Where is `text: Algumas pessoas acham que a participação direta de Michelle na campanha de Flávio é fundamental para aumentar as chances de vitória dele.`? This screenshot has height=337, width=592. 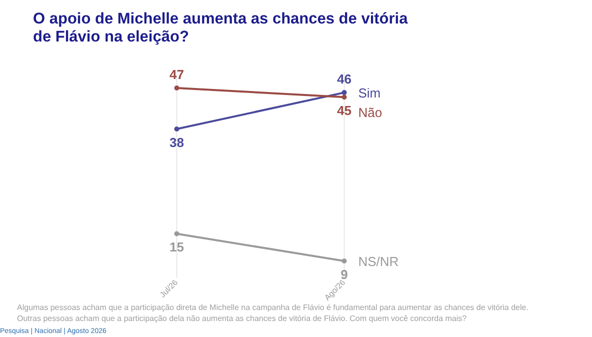 text: Algumas pessoas acham que a participação direta de Michelle na campanha de Flávio é fundamental para aumentar as chances de vitória dele. is located at coordinates (272, 307).